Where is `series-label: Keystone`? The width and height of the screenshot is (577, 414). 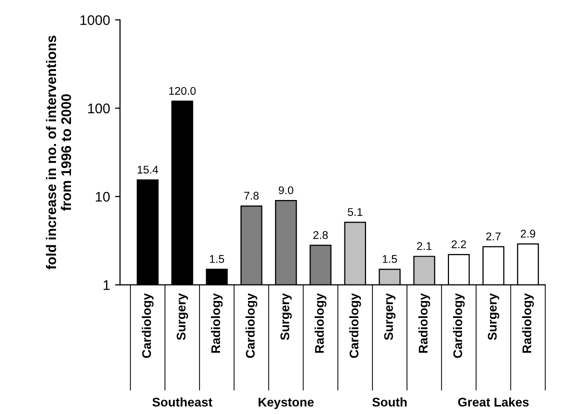 series-label: Keystone is located at coordinates (286, 404).